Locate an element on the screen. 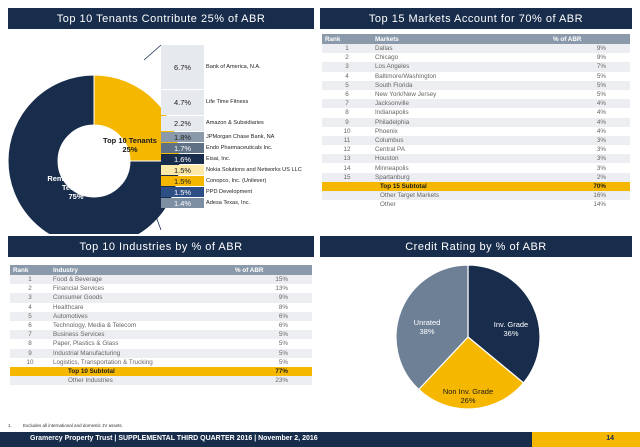 The image size is (640, 447). table-cell: Business Services is located at coordinates (141, 335).